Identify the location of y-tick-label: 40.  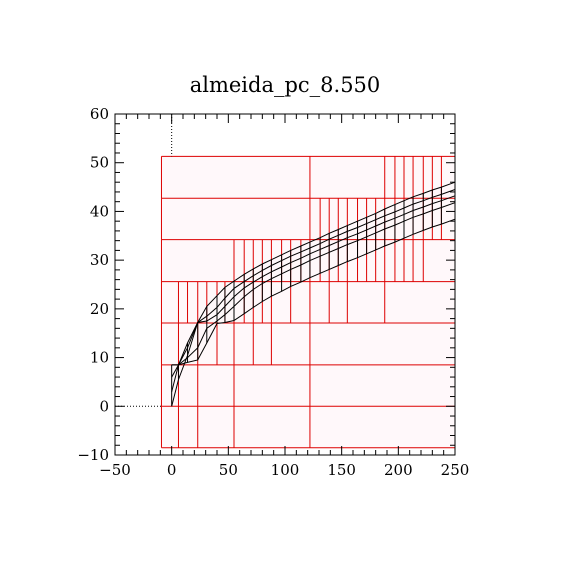
(99, 211).